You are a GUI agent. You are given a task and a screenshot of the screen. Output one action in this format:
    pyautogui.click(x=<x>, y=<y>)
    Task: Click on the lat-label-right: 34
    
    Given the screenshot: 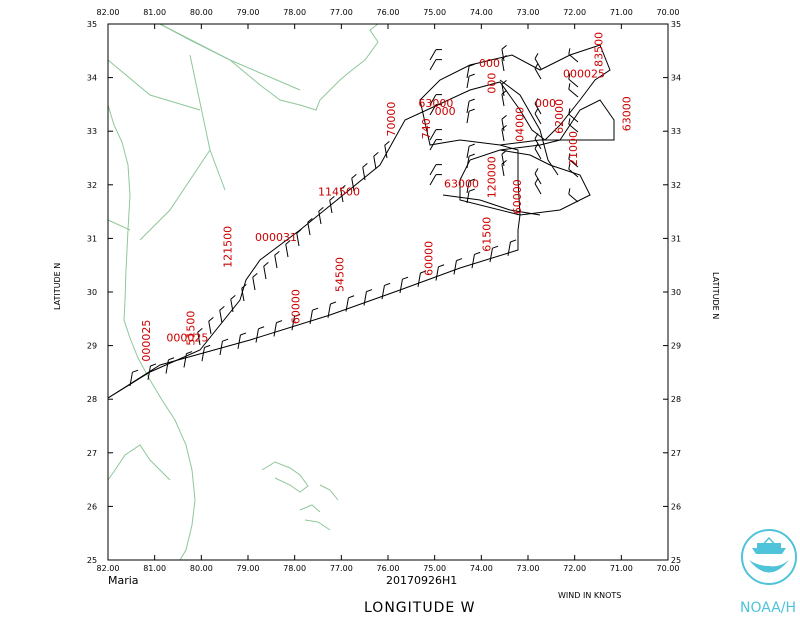 What is the action you would take?
    pyautogui.click(x=676, y=78)
    